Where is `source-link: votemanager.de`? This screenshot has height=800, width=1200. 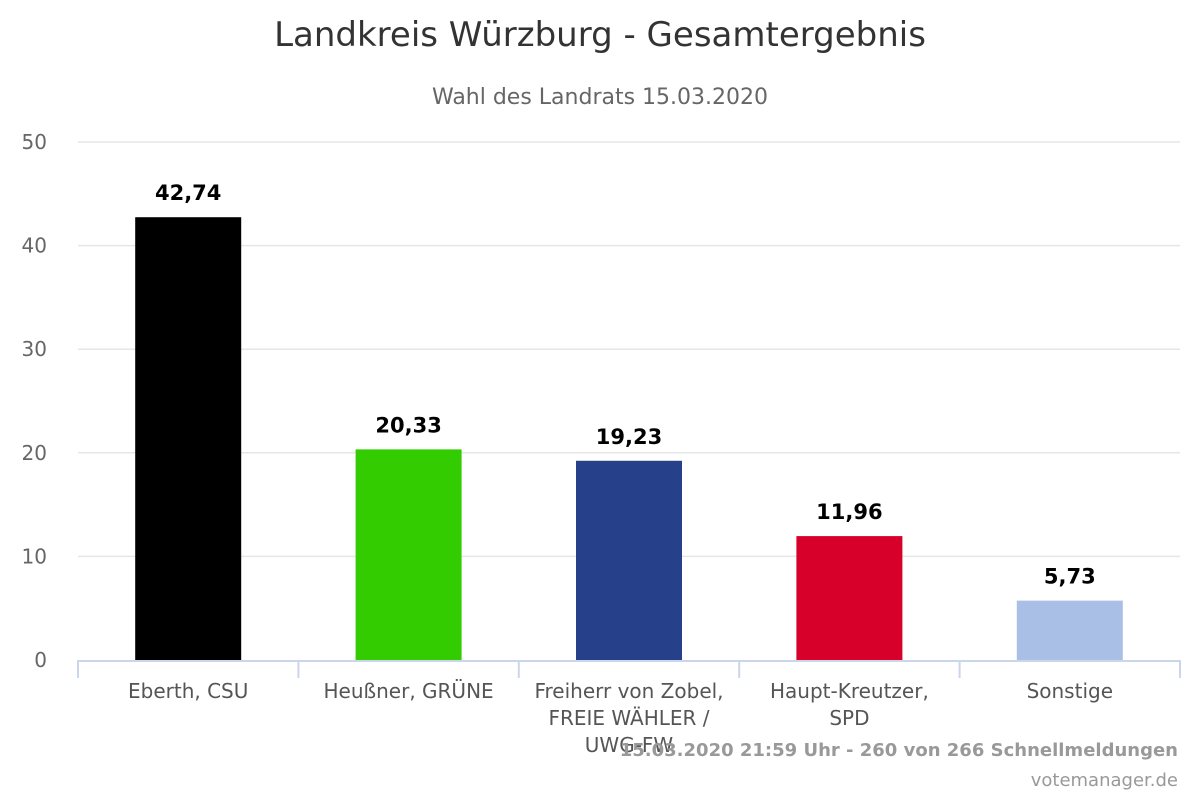
source-link: votemanager.de is located at coordinates (1104, 780).